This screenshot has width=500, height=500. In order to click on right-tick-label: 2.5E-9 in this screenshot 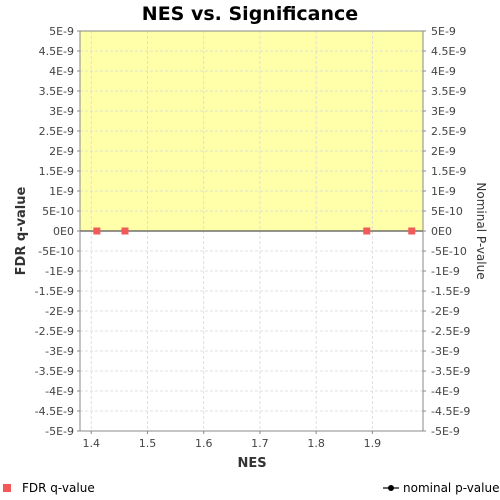, I will do `click(448, 131)`.